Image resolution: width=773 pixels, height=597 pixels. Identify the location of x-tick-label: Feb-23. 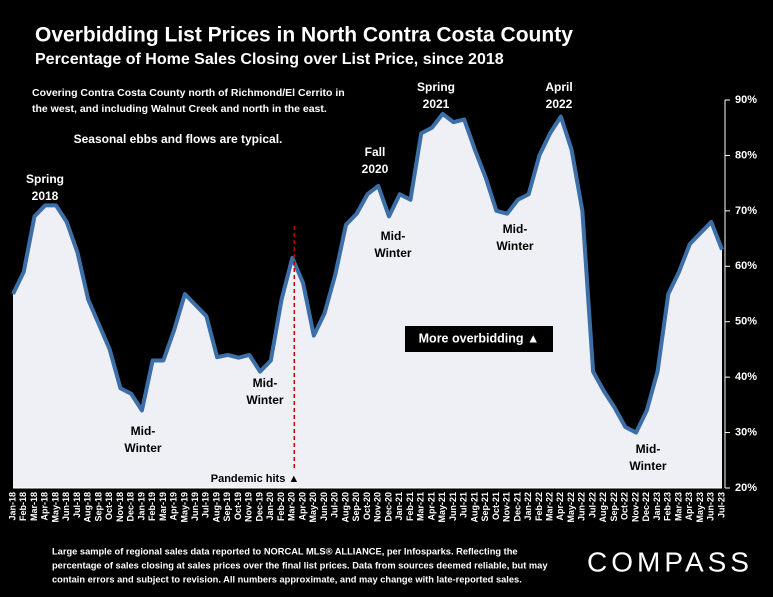
(668, 506).